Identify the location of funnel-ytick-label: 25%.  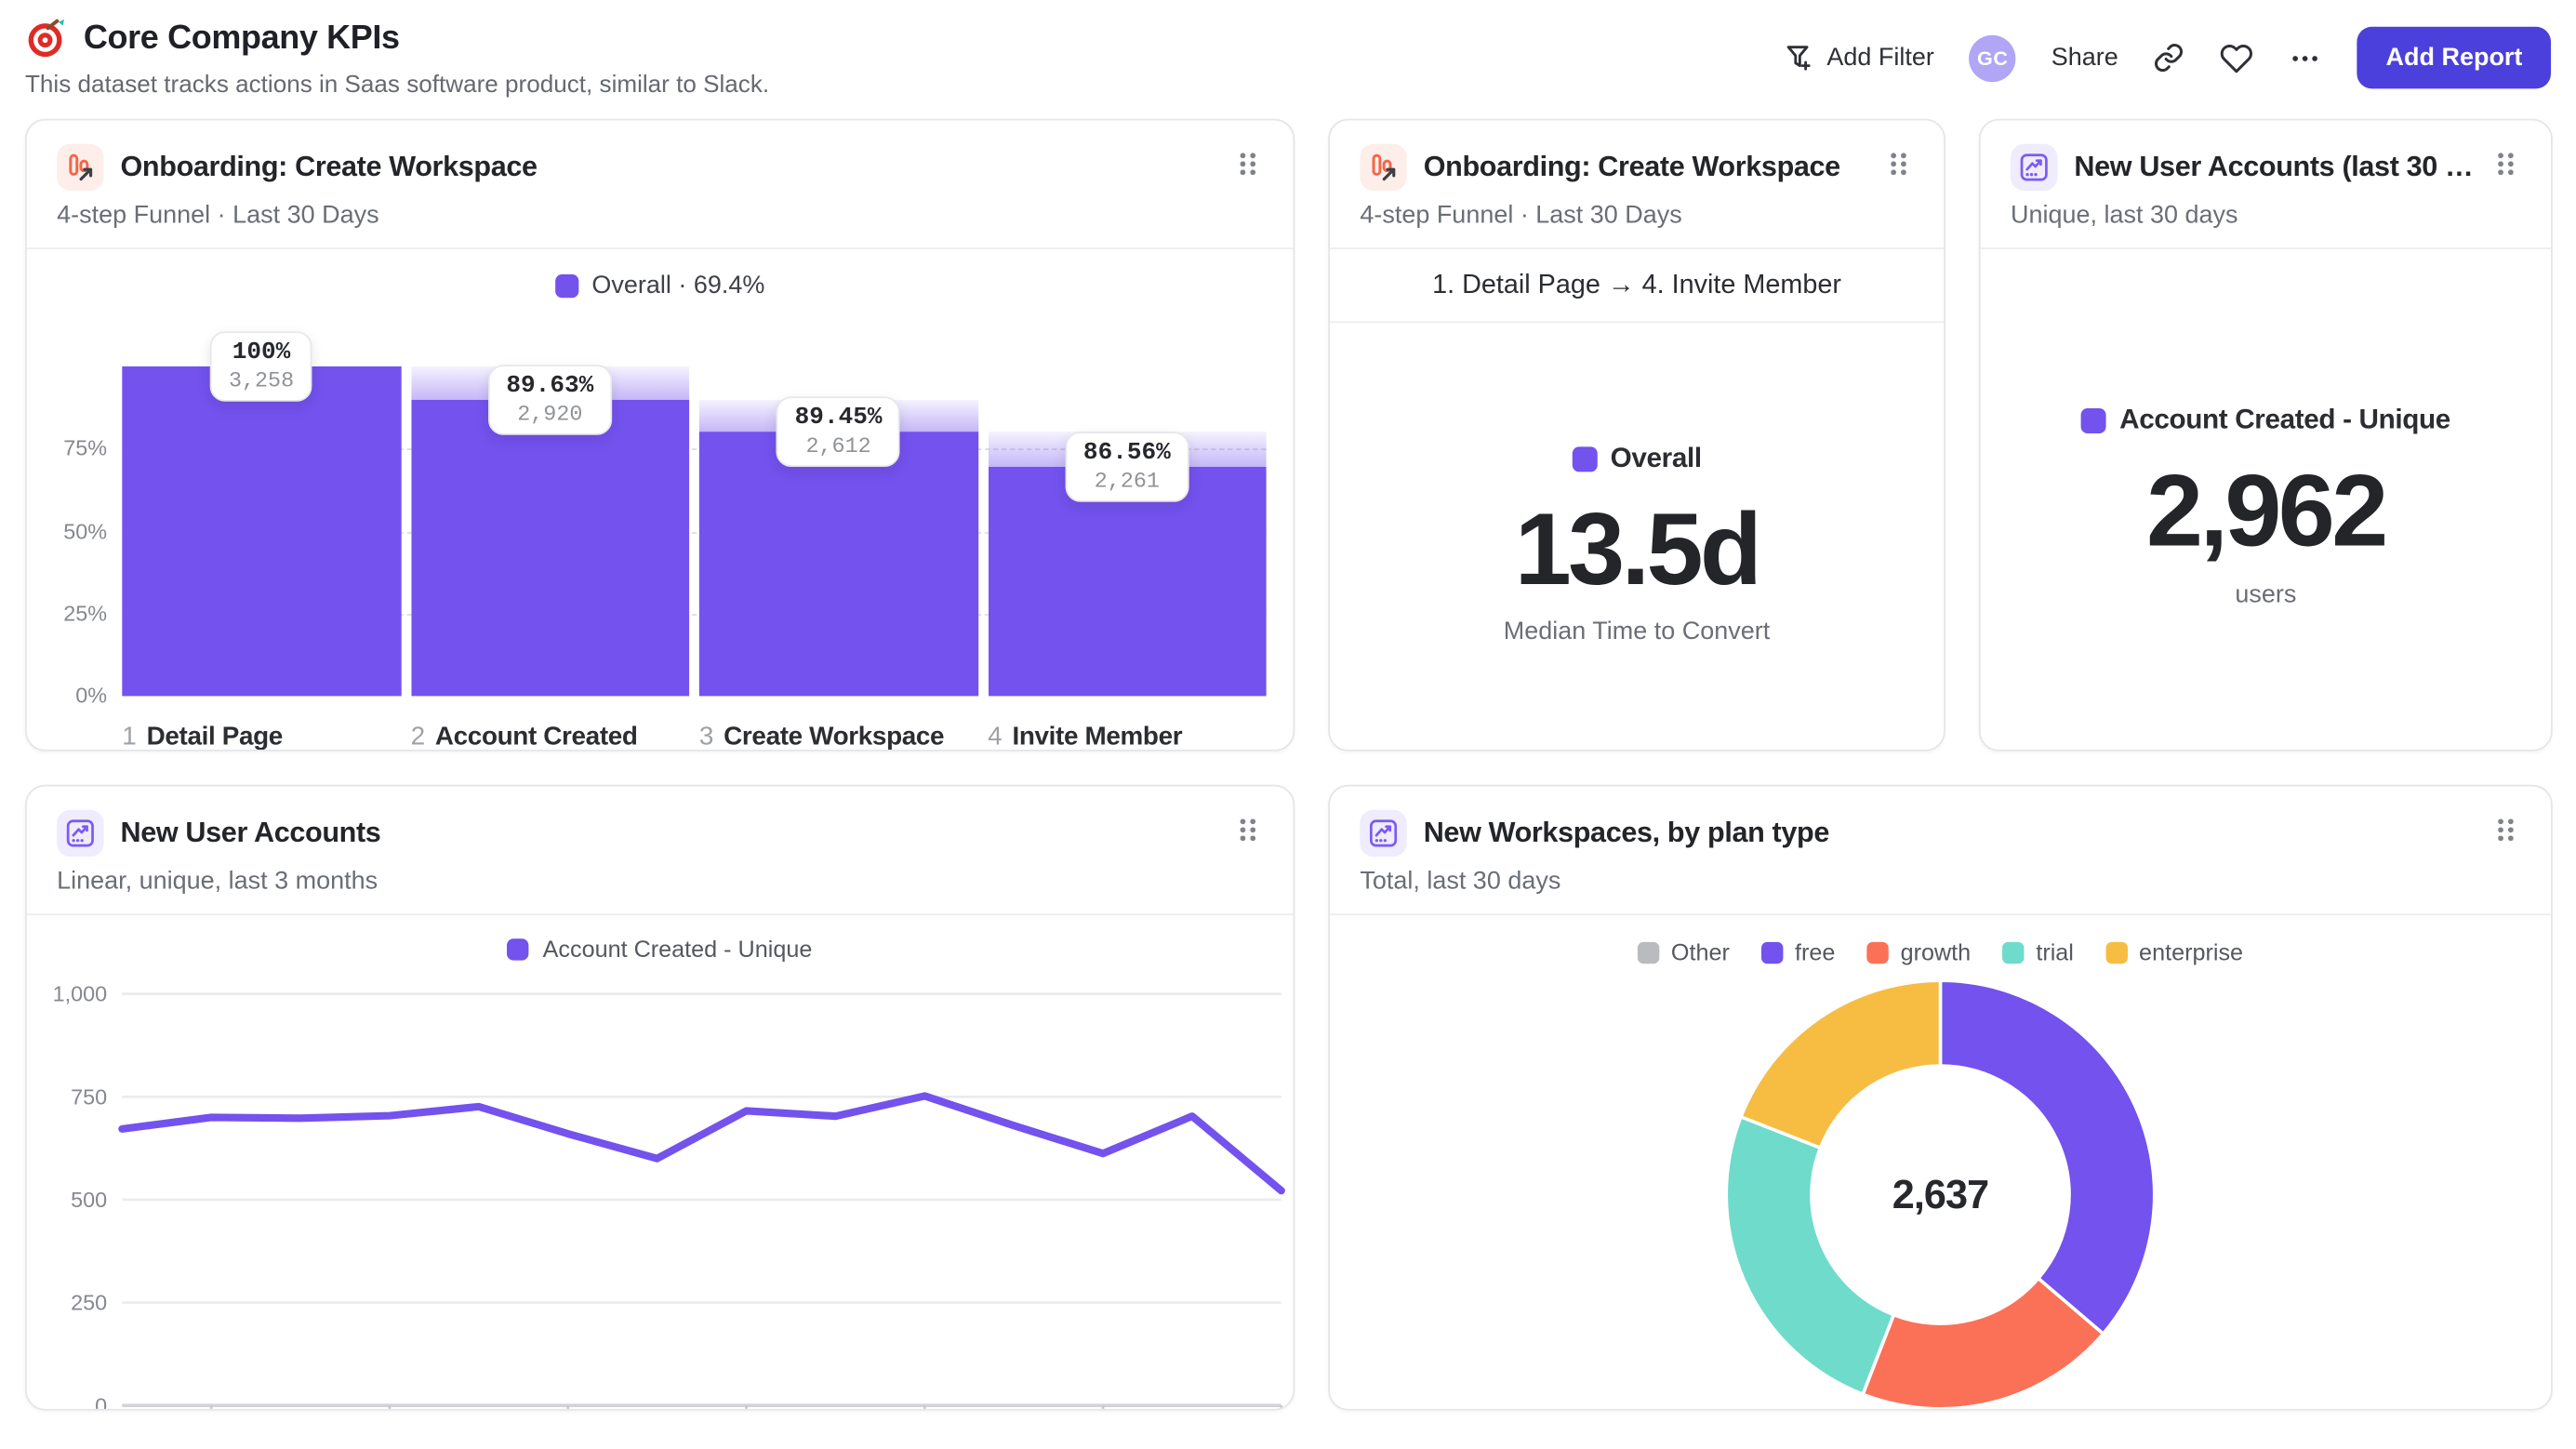
(85, 613).